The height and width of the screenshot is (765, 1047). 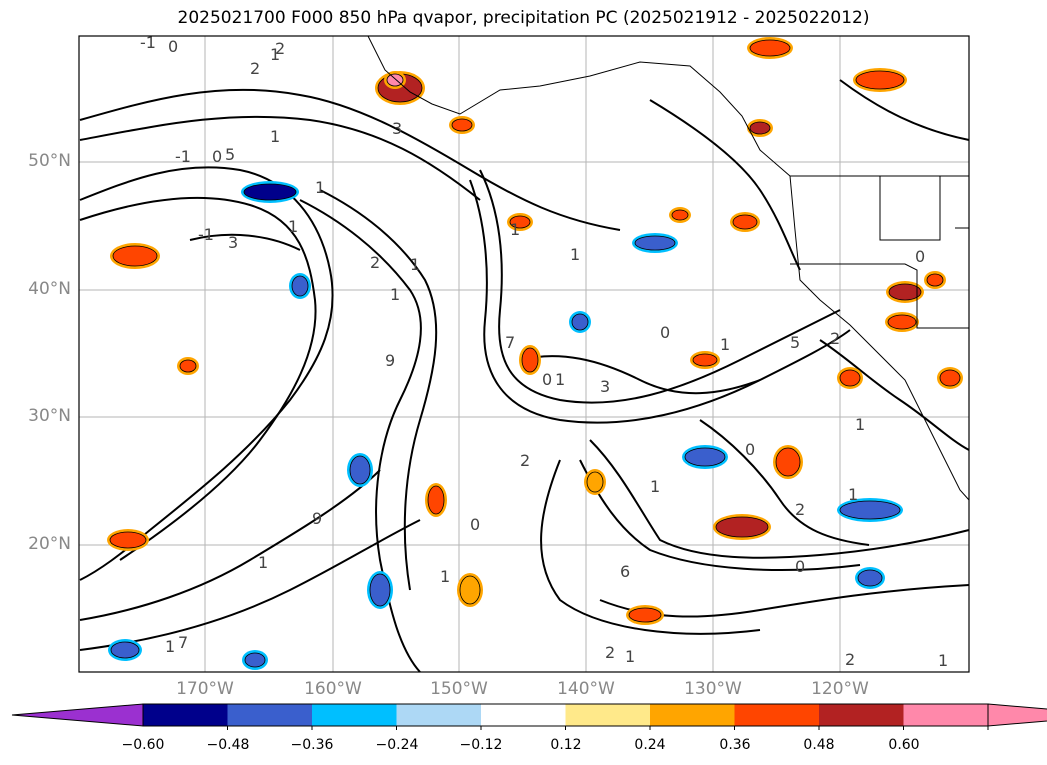 What do you see at coordinates (586, 689) in the screenshot?
I see `lon-label-140w: 140°W` at bounding box center [586, 689].